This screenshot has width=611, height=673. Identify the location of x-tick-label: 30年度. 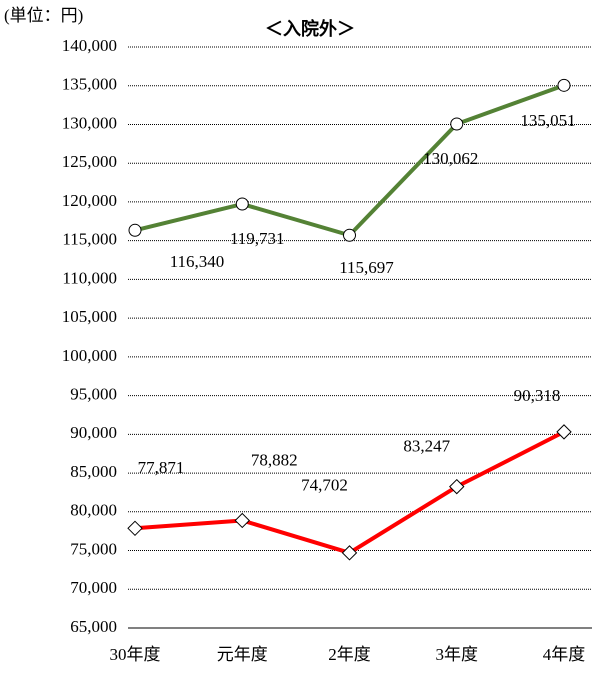
(135, 654).